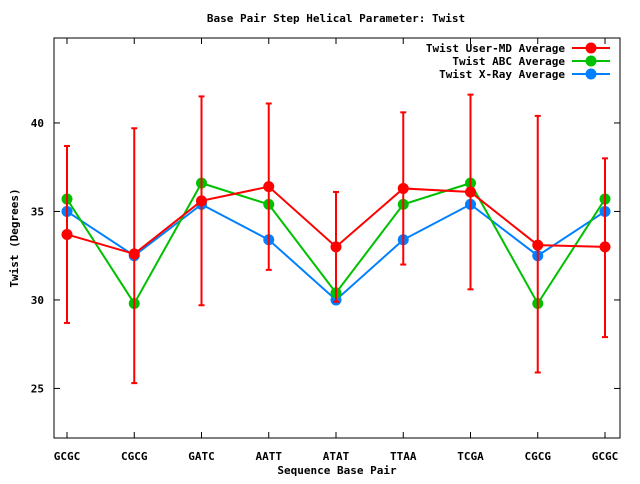  Describe the element at coordinates (508, 61) in the screenshot. I see `legend-label: Twist ABC Average` at that location.